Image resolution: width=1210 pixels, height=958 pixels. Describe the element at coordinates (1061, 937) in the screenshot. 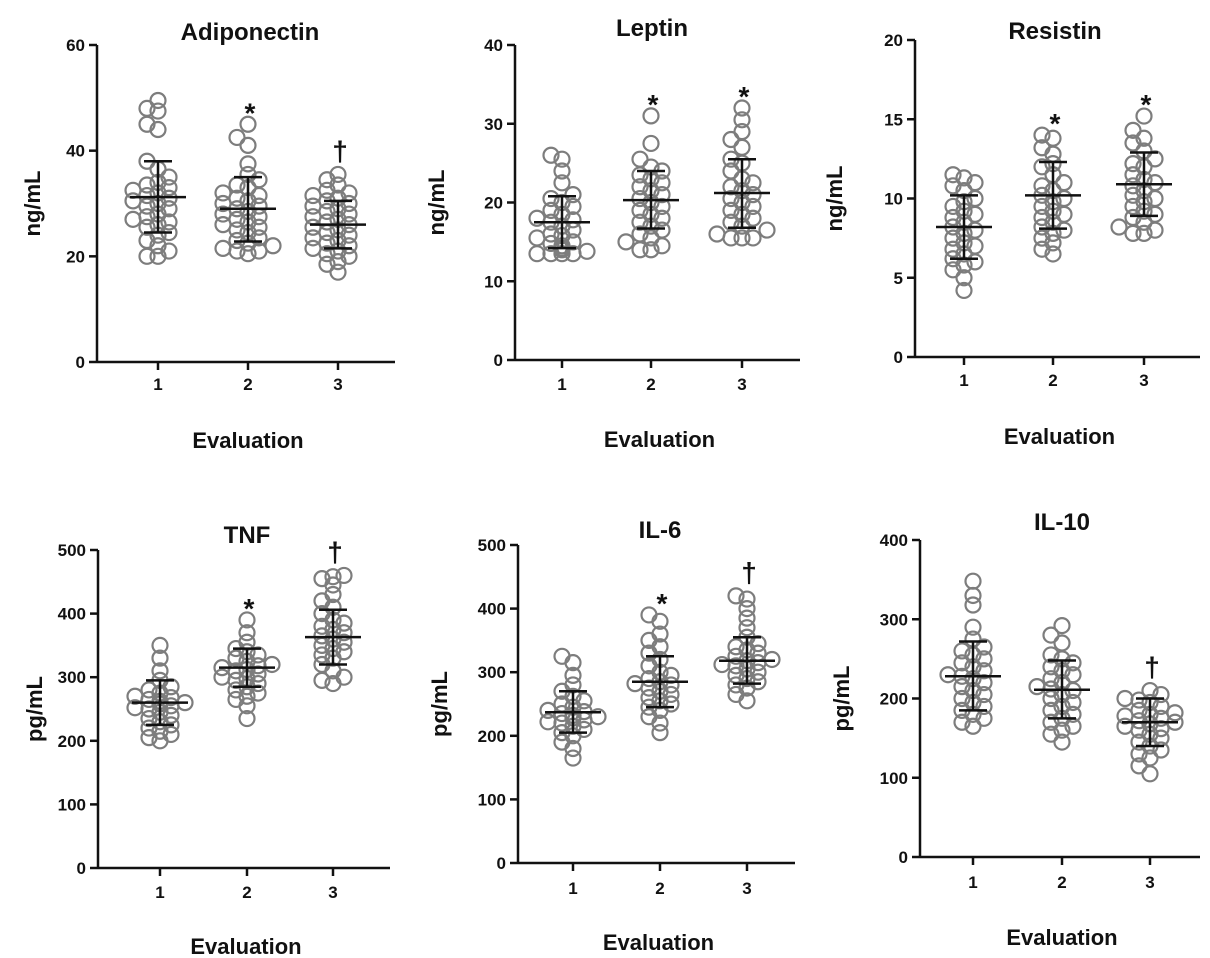

I see `x-axis-label: Evaluation` at that location.